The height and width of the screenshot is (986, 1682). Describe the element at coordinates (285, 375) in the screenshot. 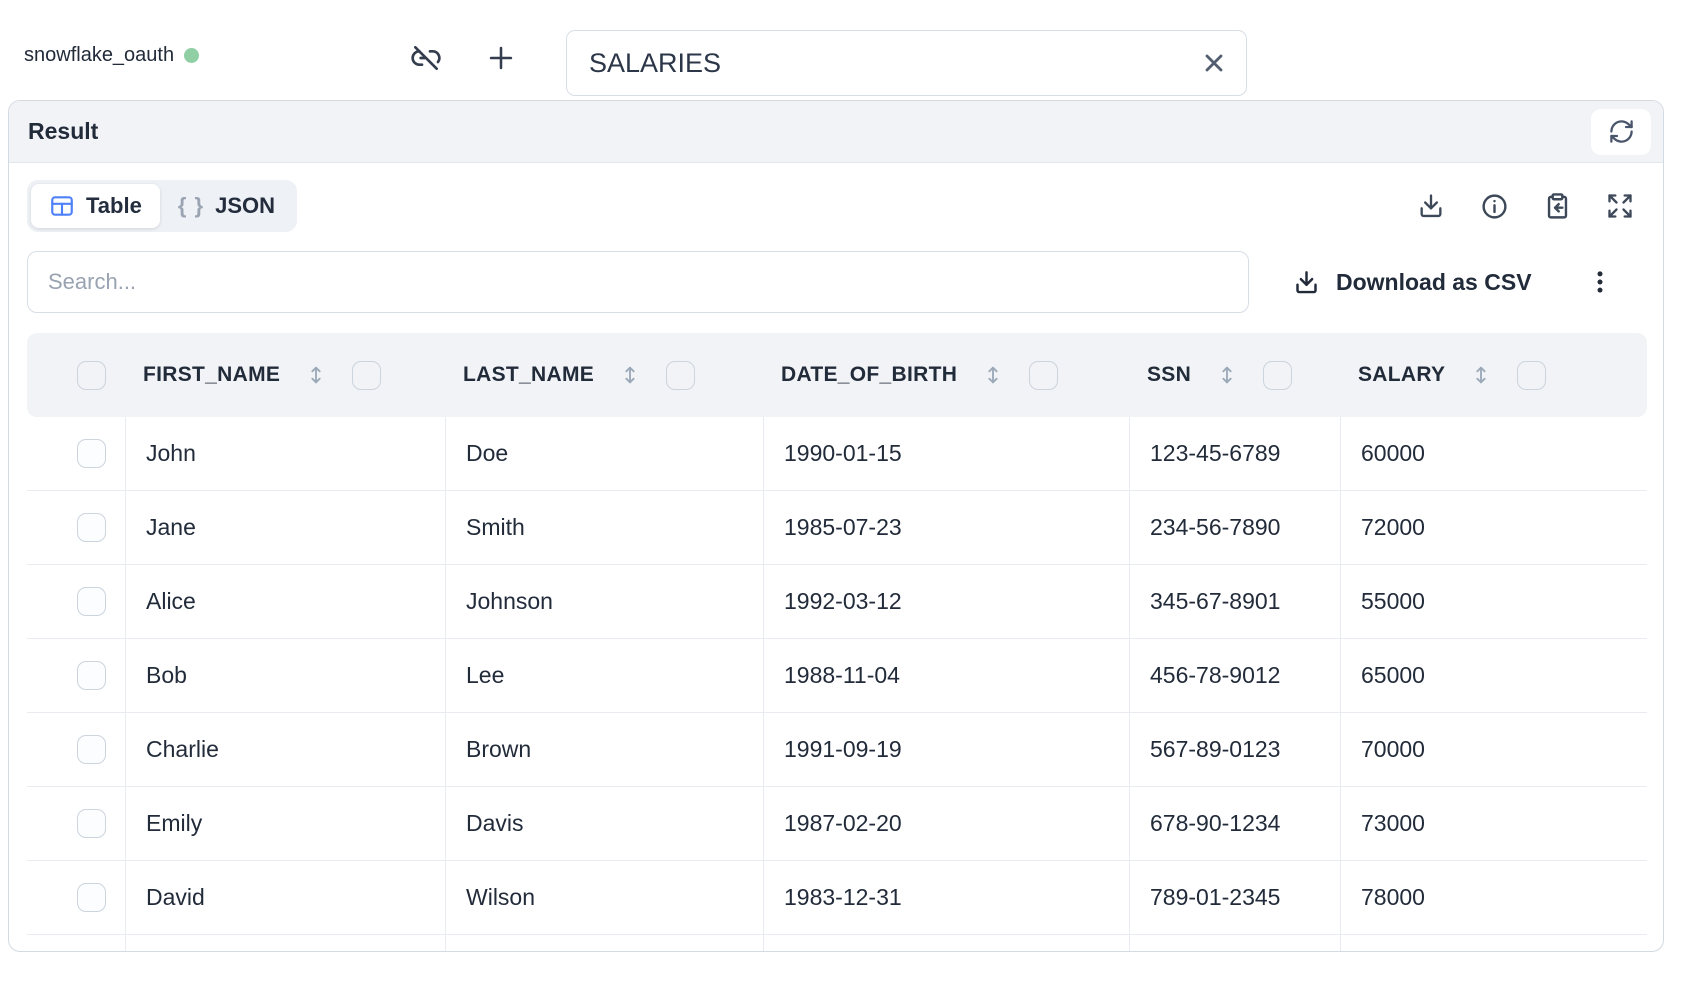

I see `column-header-first-name: FIRST_NAME` at that location.